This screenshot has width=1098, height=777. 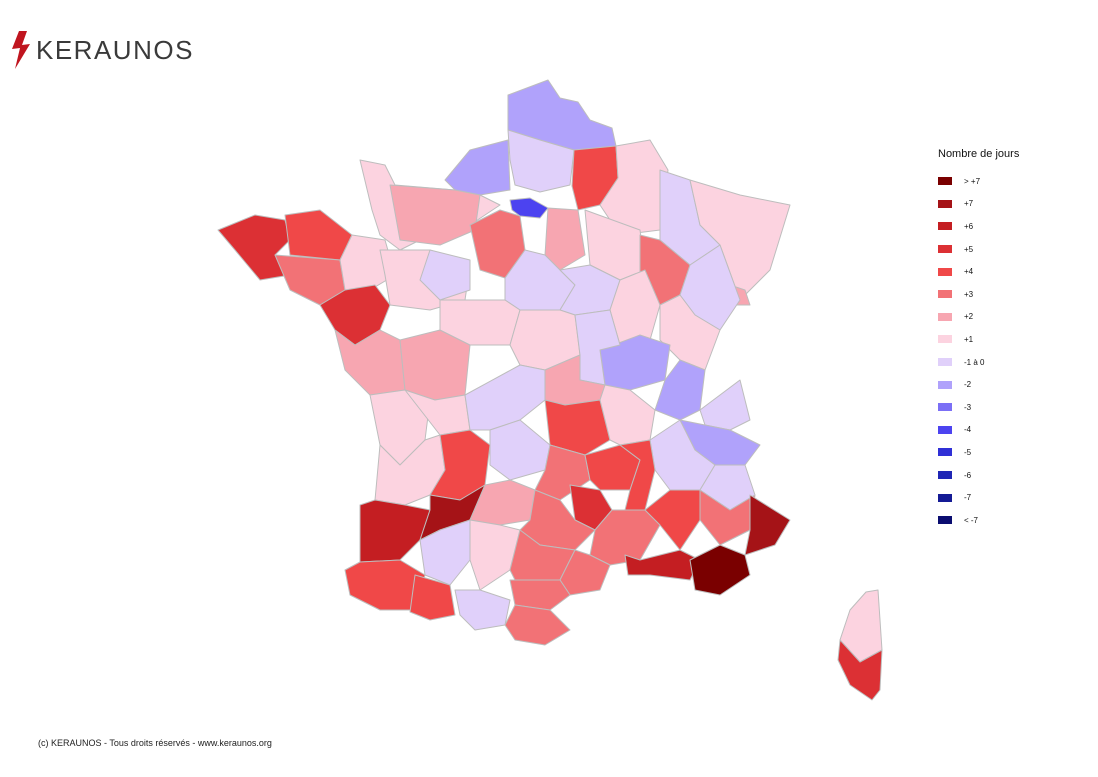 What do you see at coordinates (969, 294) in the screenshot?
I see `legend-label: +3` at bounding box center [969, 294].